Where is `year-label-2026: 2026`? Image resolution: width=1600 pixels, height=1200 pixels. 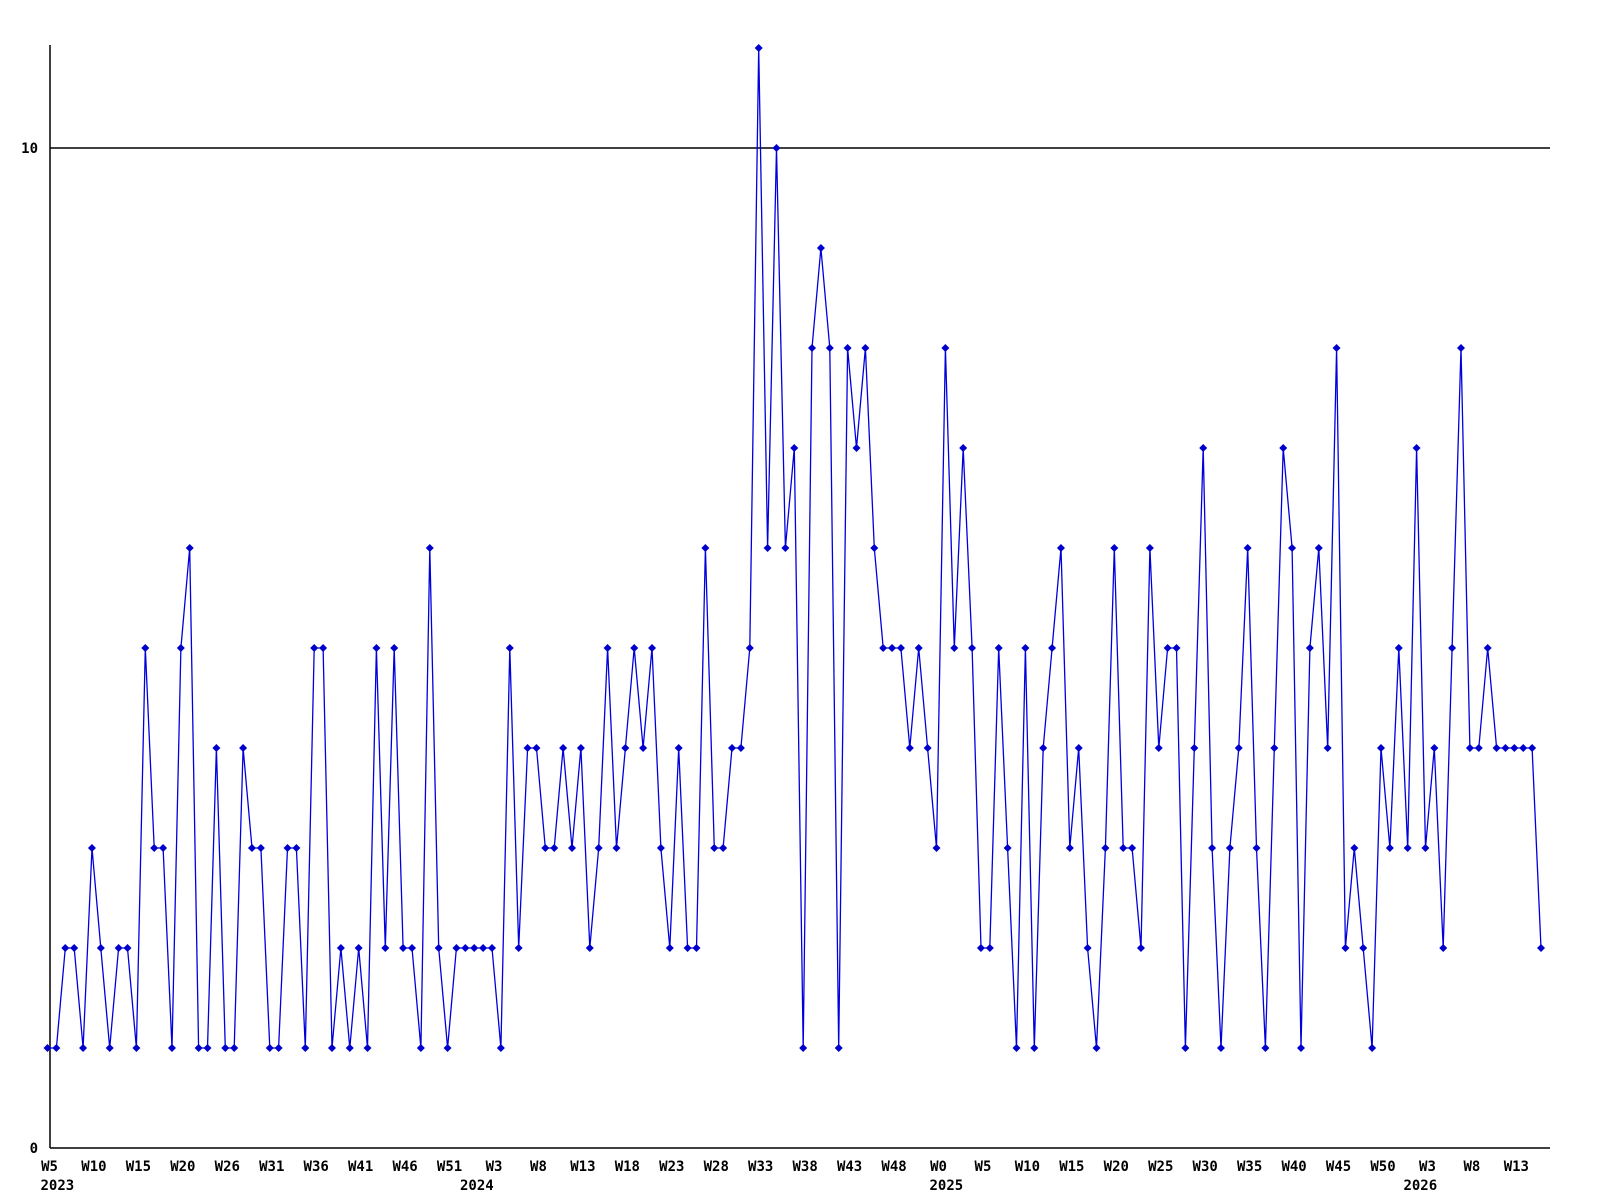
year-label-2026: 2026 is located at coordinates (1420, 1186).